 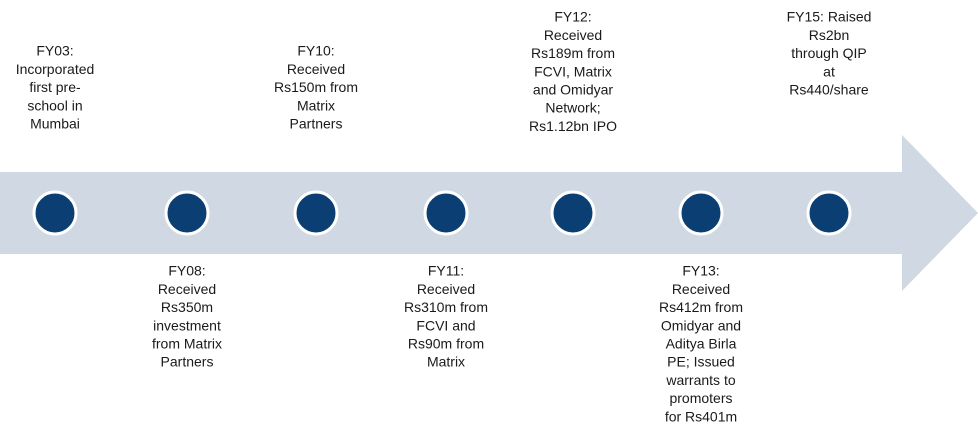 What do you see at coordinates (187, 325) in the screenshot?
I see `milestone-label: investment` at bounding box center [187, 325].